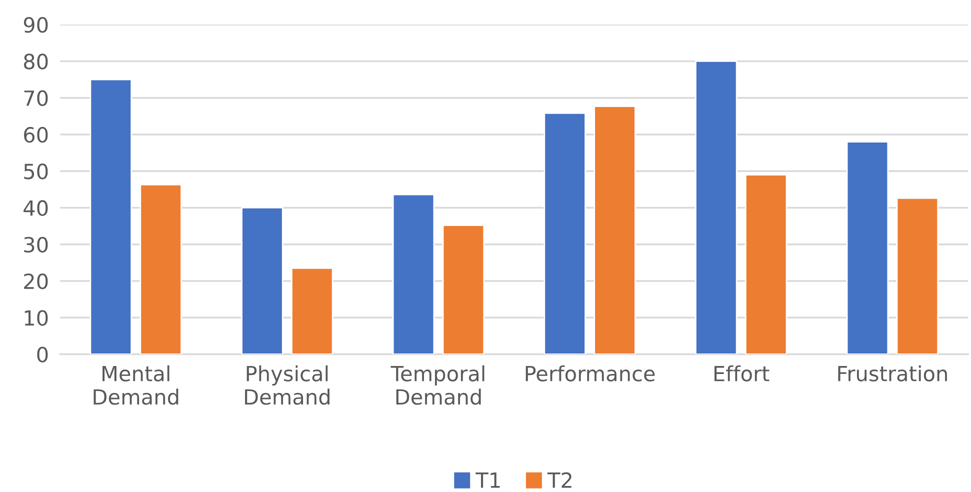 The image size is (971, 492). Describe the element at coordinates (742, 373) in the screenshot. I see `x-tick-label: Effort` at that location.